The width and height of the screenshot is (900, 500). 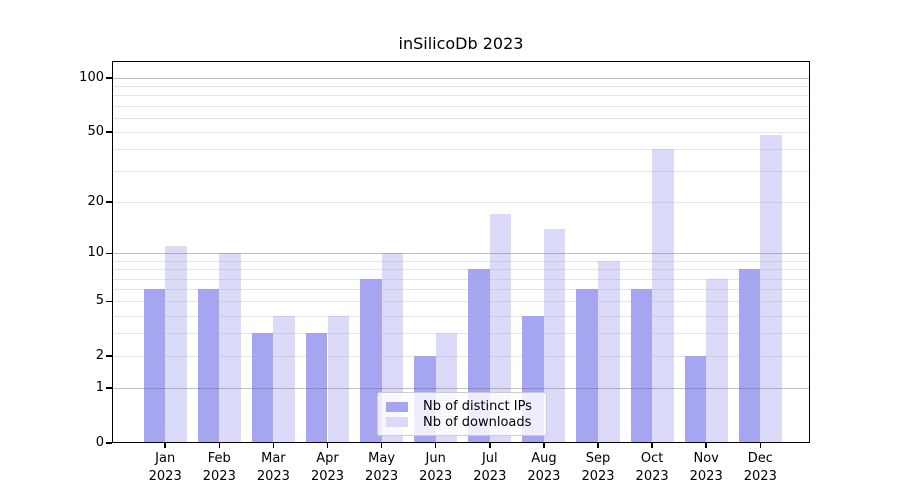 What do you see at coordinates (273, 458) in the screenshot?
I see `x-tick-month: Mar` at bounding box center [273, 458].